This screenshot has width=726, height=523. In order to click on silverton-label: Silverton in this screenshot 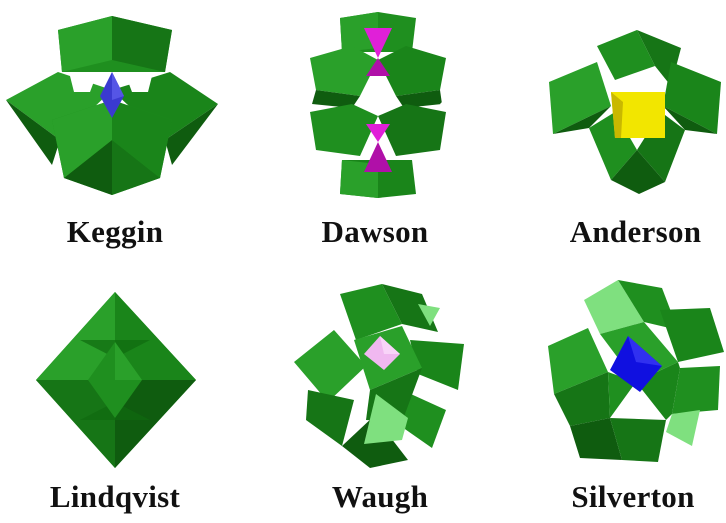, I will do `click(633, 496)`.